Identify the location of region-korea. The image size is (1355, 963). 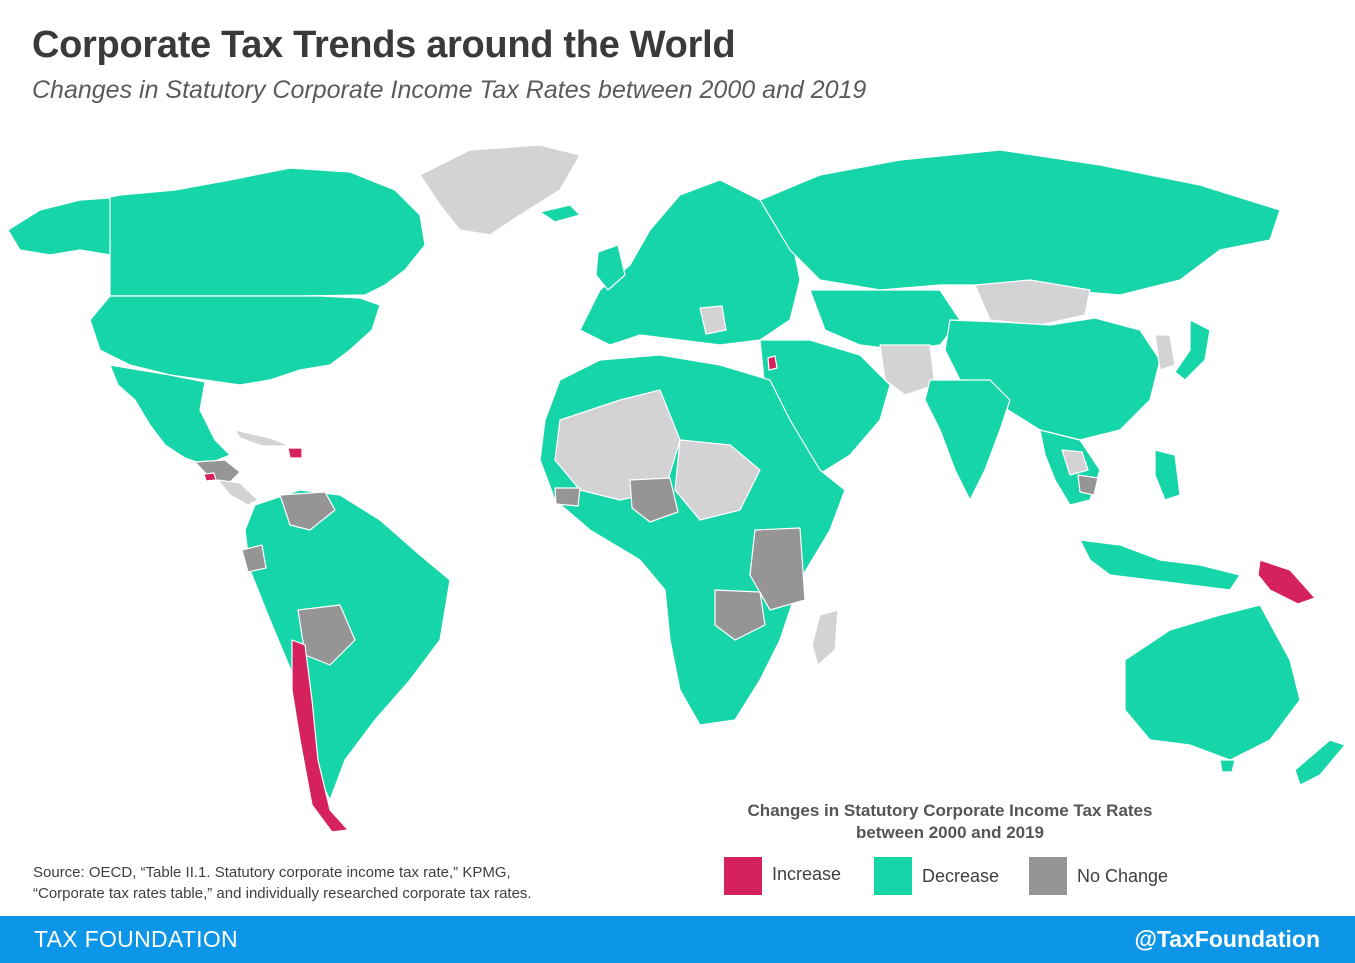
(1165, 352).